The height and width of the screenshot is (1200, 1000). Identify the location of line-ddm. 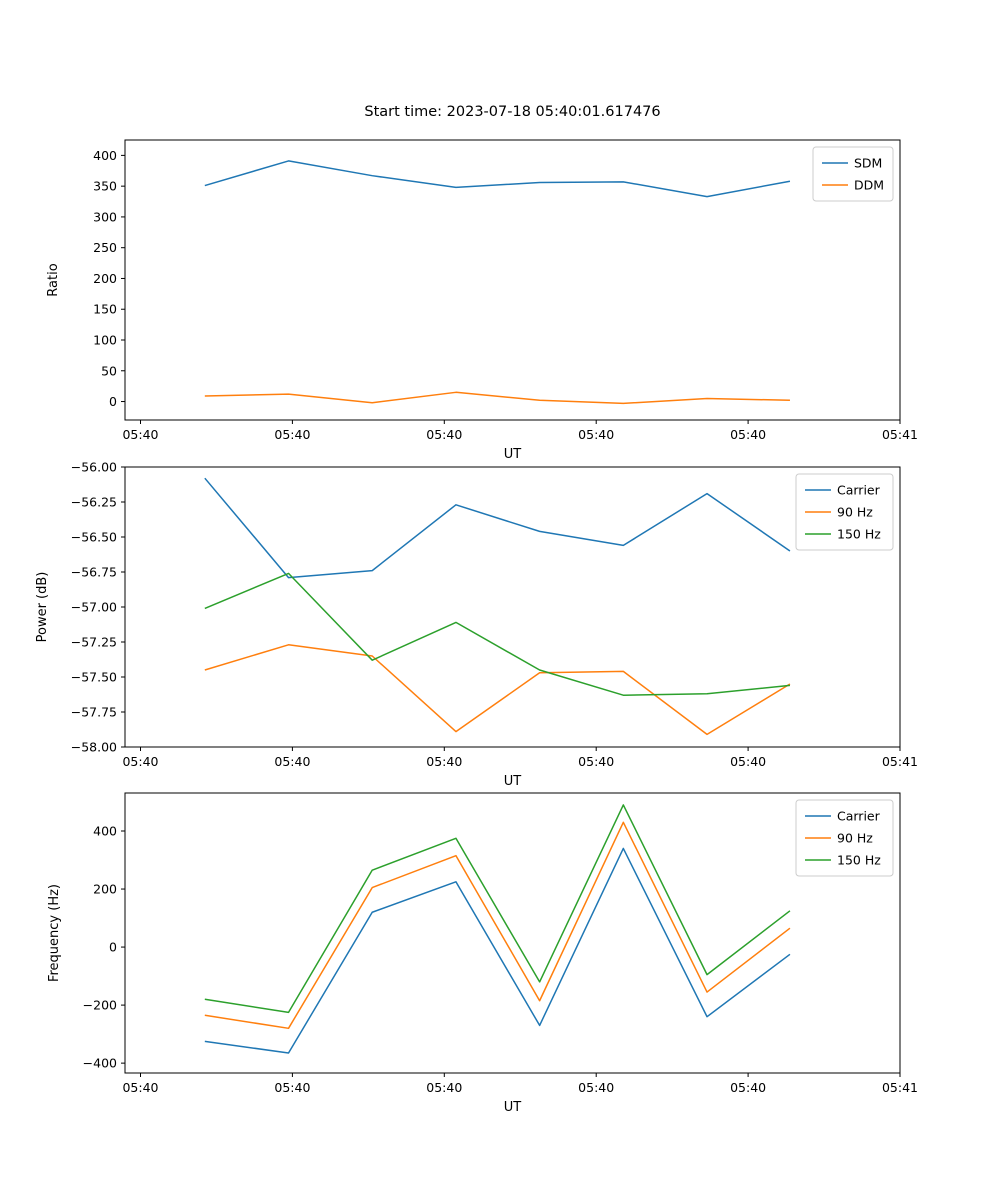
(497, 398).